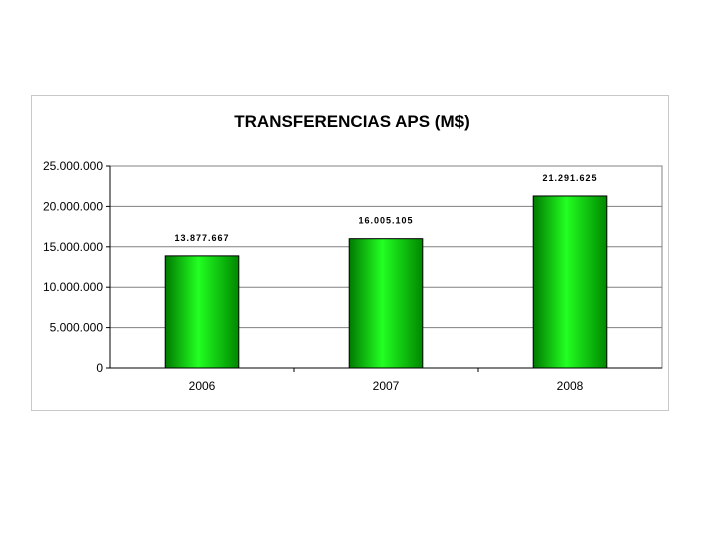 The width and height of the screenshot is (720, 540). Describe the element at coordinates (73, 287) in the screenshot. I see `y-tick-label: 10.000.000` at that location.